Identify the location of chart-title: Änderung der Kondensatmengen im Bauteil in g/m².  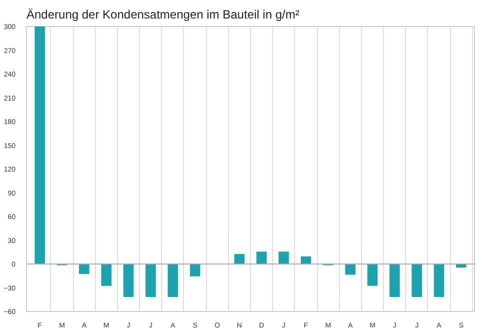
(163, 15).